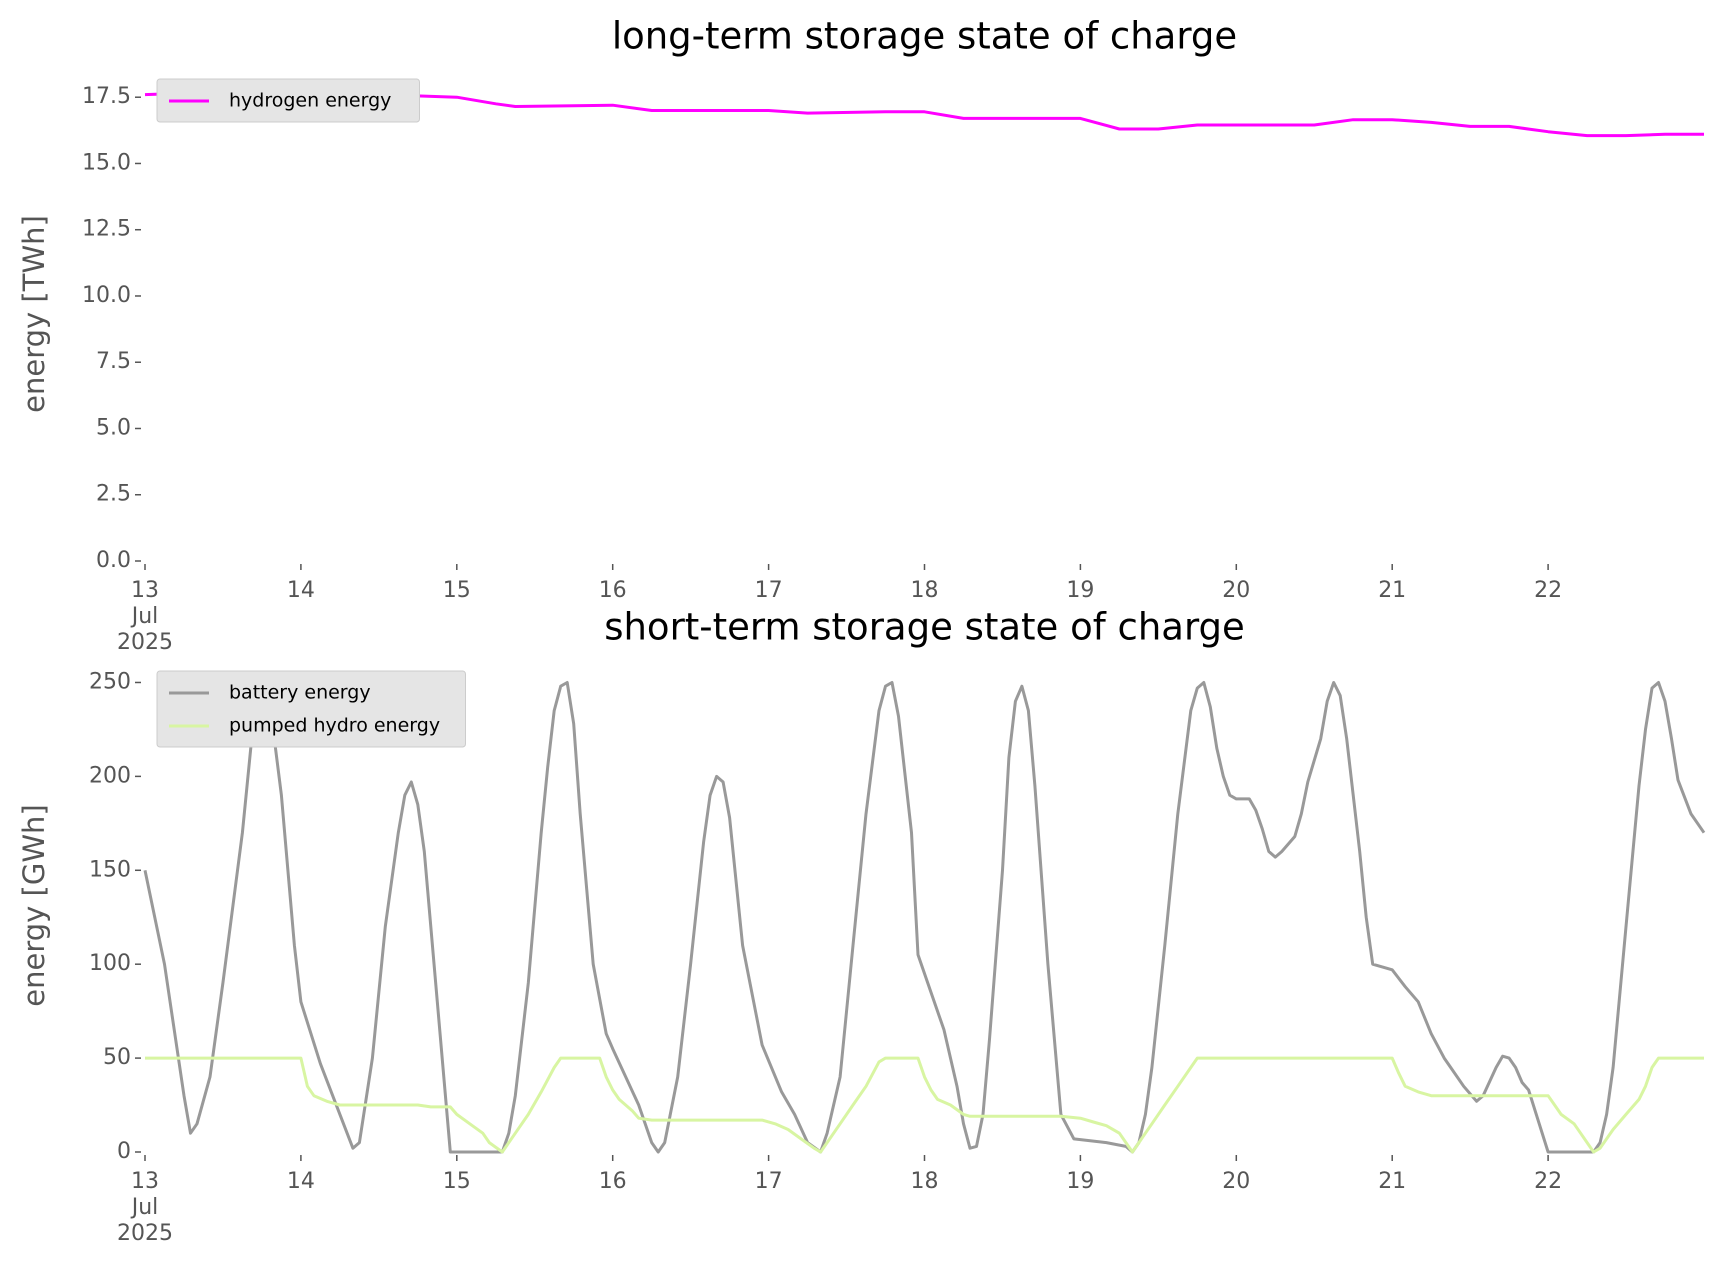 Image resolution: width=1715 pixels, height=1277 pixels. What do you see at coordinates (113, 494) in the screenshot?
I see `y-tick-label: 2.5` at bounding box center [113, 494].